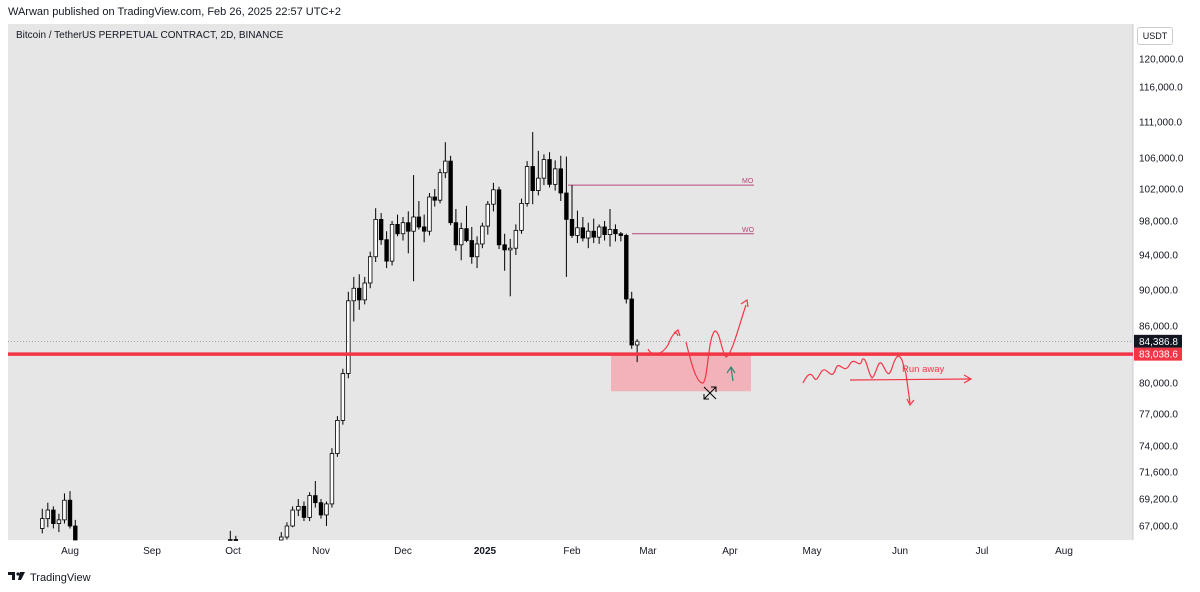 This screenshot has height=592, width=1200. Describe the element at coordinates (1155, 36) in the screenshot. I see `currency-unit-button: USDT` at that location.